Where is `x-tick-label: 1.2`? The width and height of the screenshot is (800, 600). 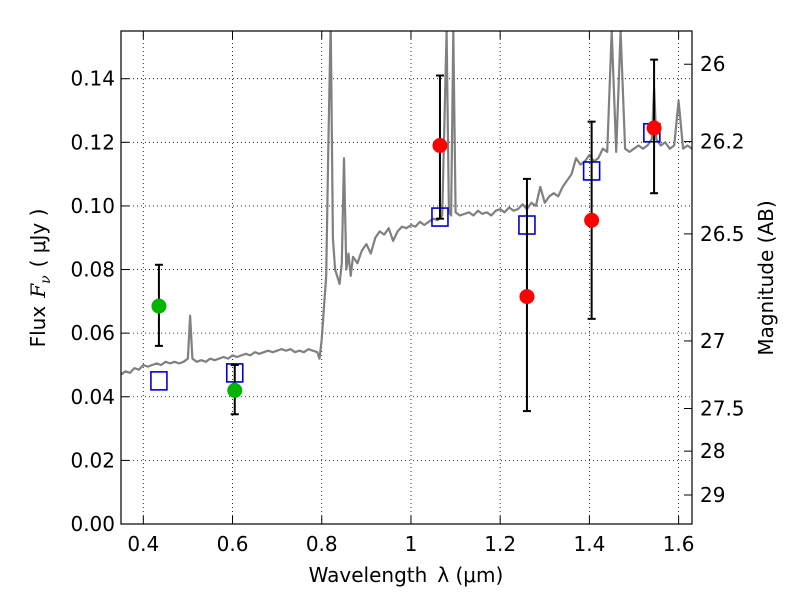 x-tick-label: 1.2 is located at coordinates (500, 544).